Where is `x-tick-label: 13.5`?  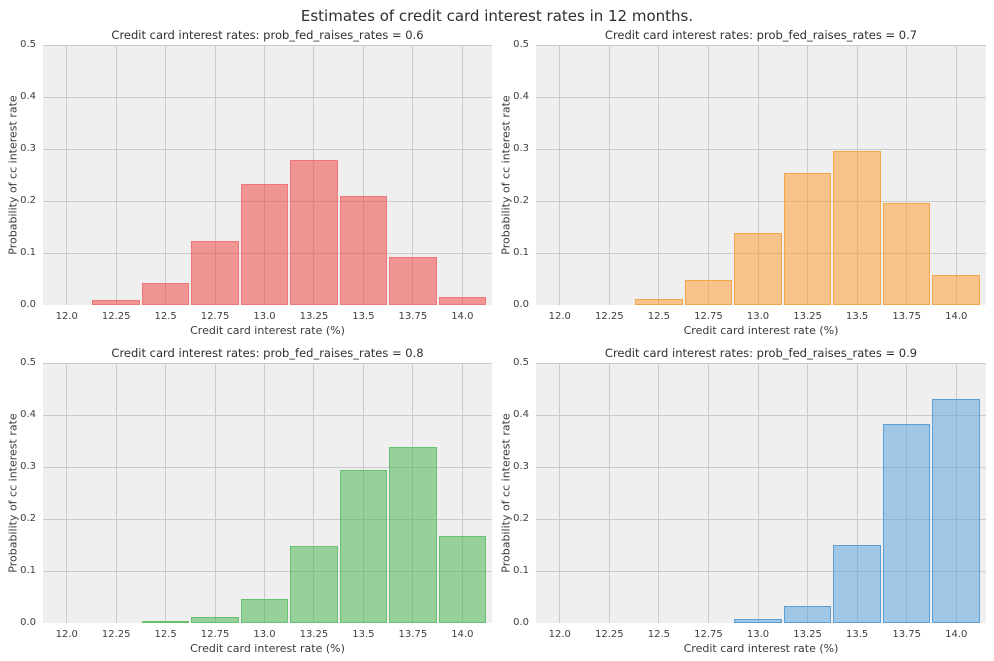 x-tick-label: 13.5 is located at coordinates (857, 634).